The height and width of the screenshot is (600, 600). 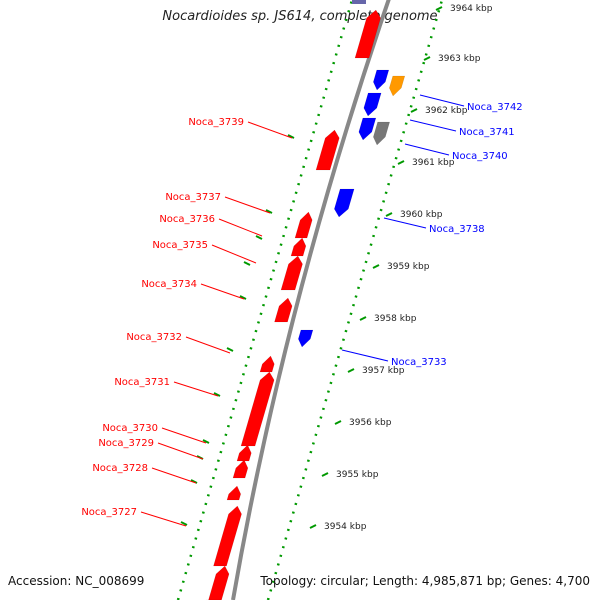 What do you see at coordinates (169, 284) in the screenshot?
I see `gene-label-noca-3734: Noca_3734` at bounding box center [169, 284].